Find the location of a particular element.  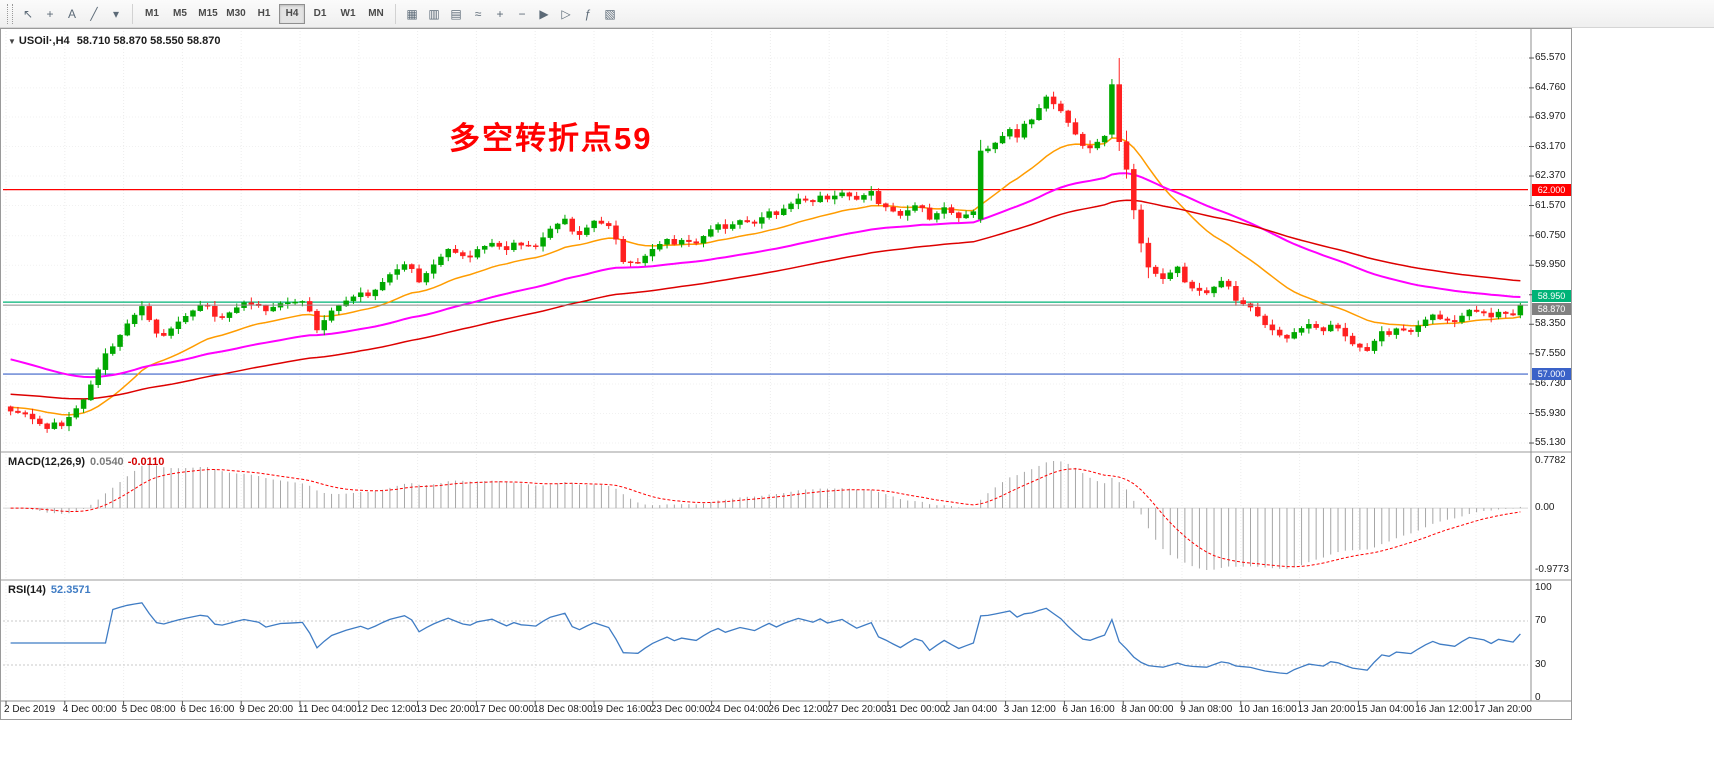

rsi-tick-label: 70 is located at coordinates (1541, 620).